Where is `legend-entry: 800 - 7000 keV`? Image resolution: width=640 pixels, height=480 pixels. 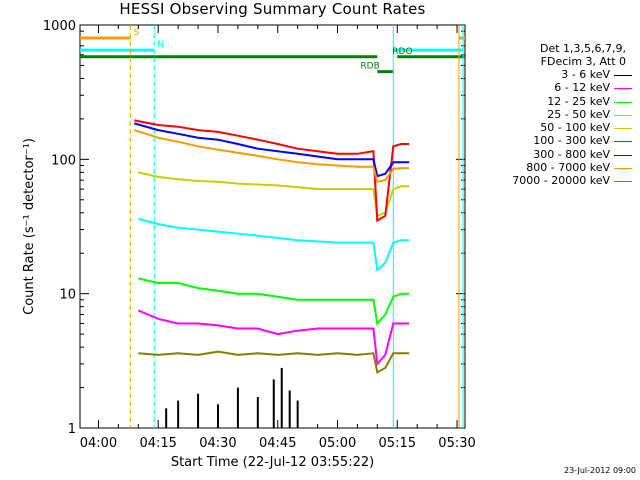
legend-entry: 800 - 7000 keV is located at coordinates (551, 167).